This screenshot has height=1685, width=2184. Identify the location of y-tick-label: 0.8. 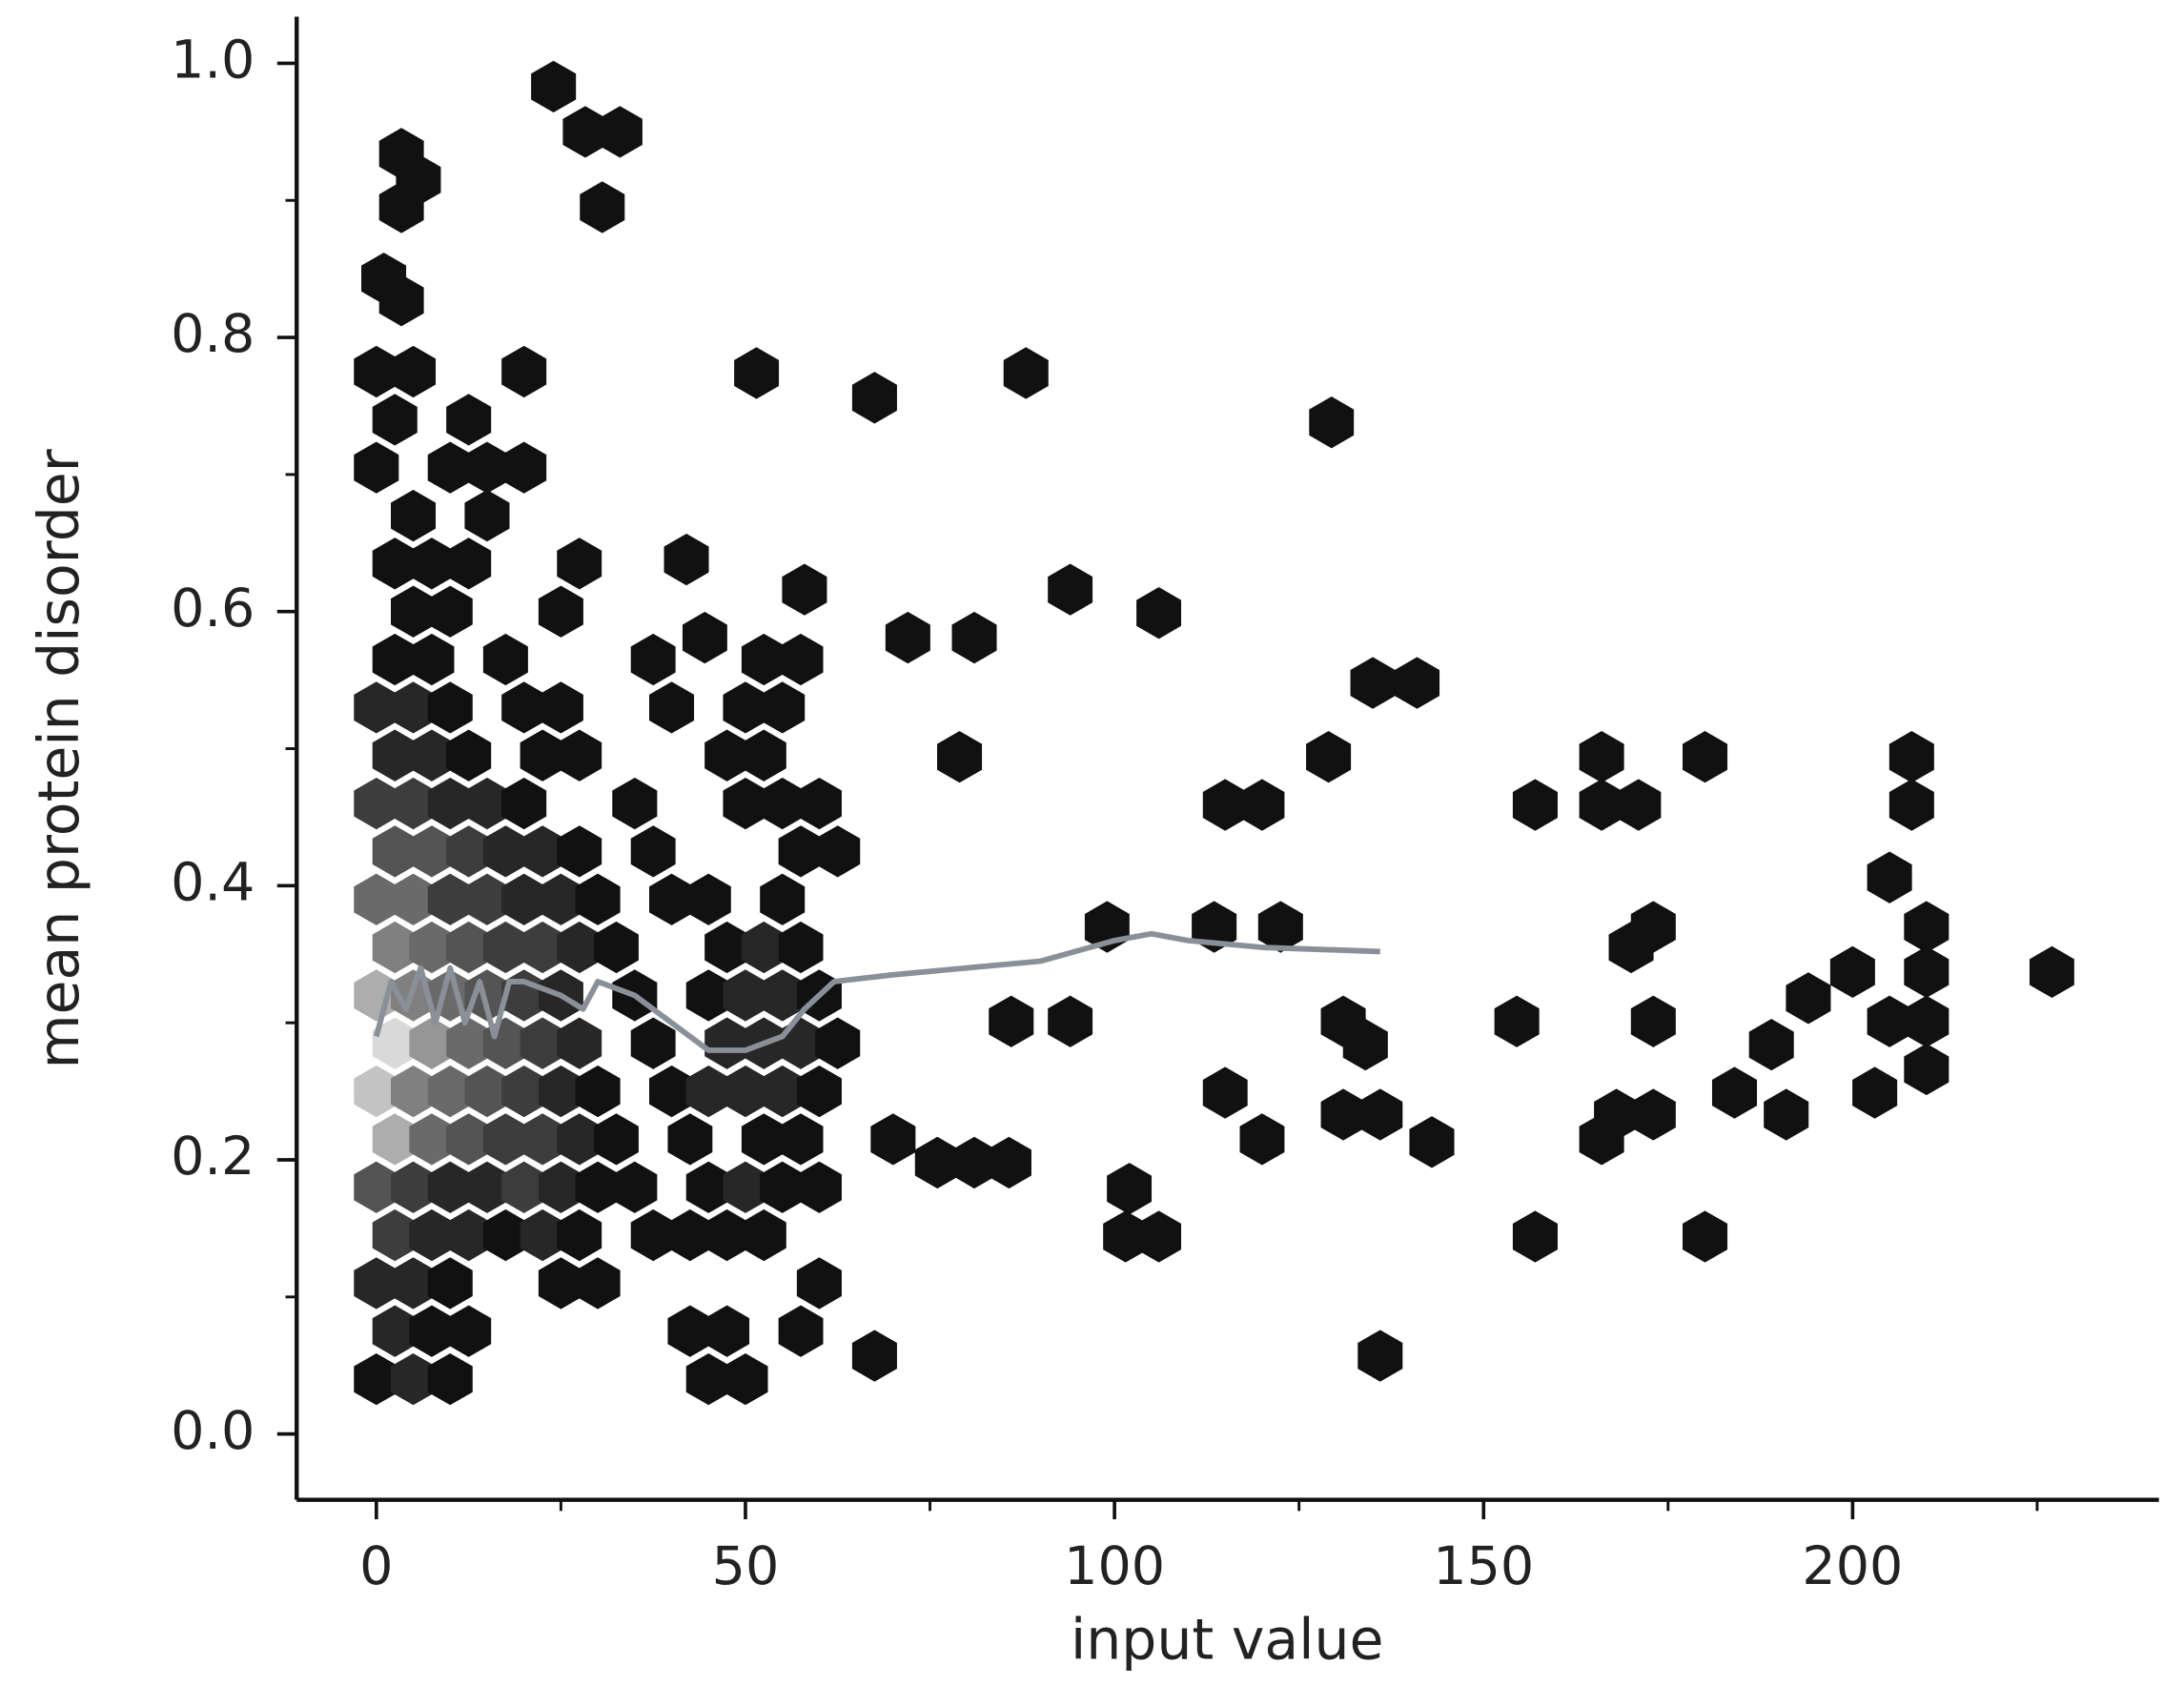
(213, 334).